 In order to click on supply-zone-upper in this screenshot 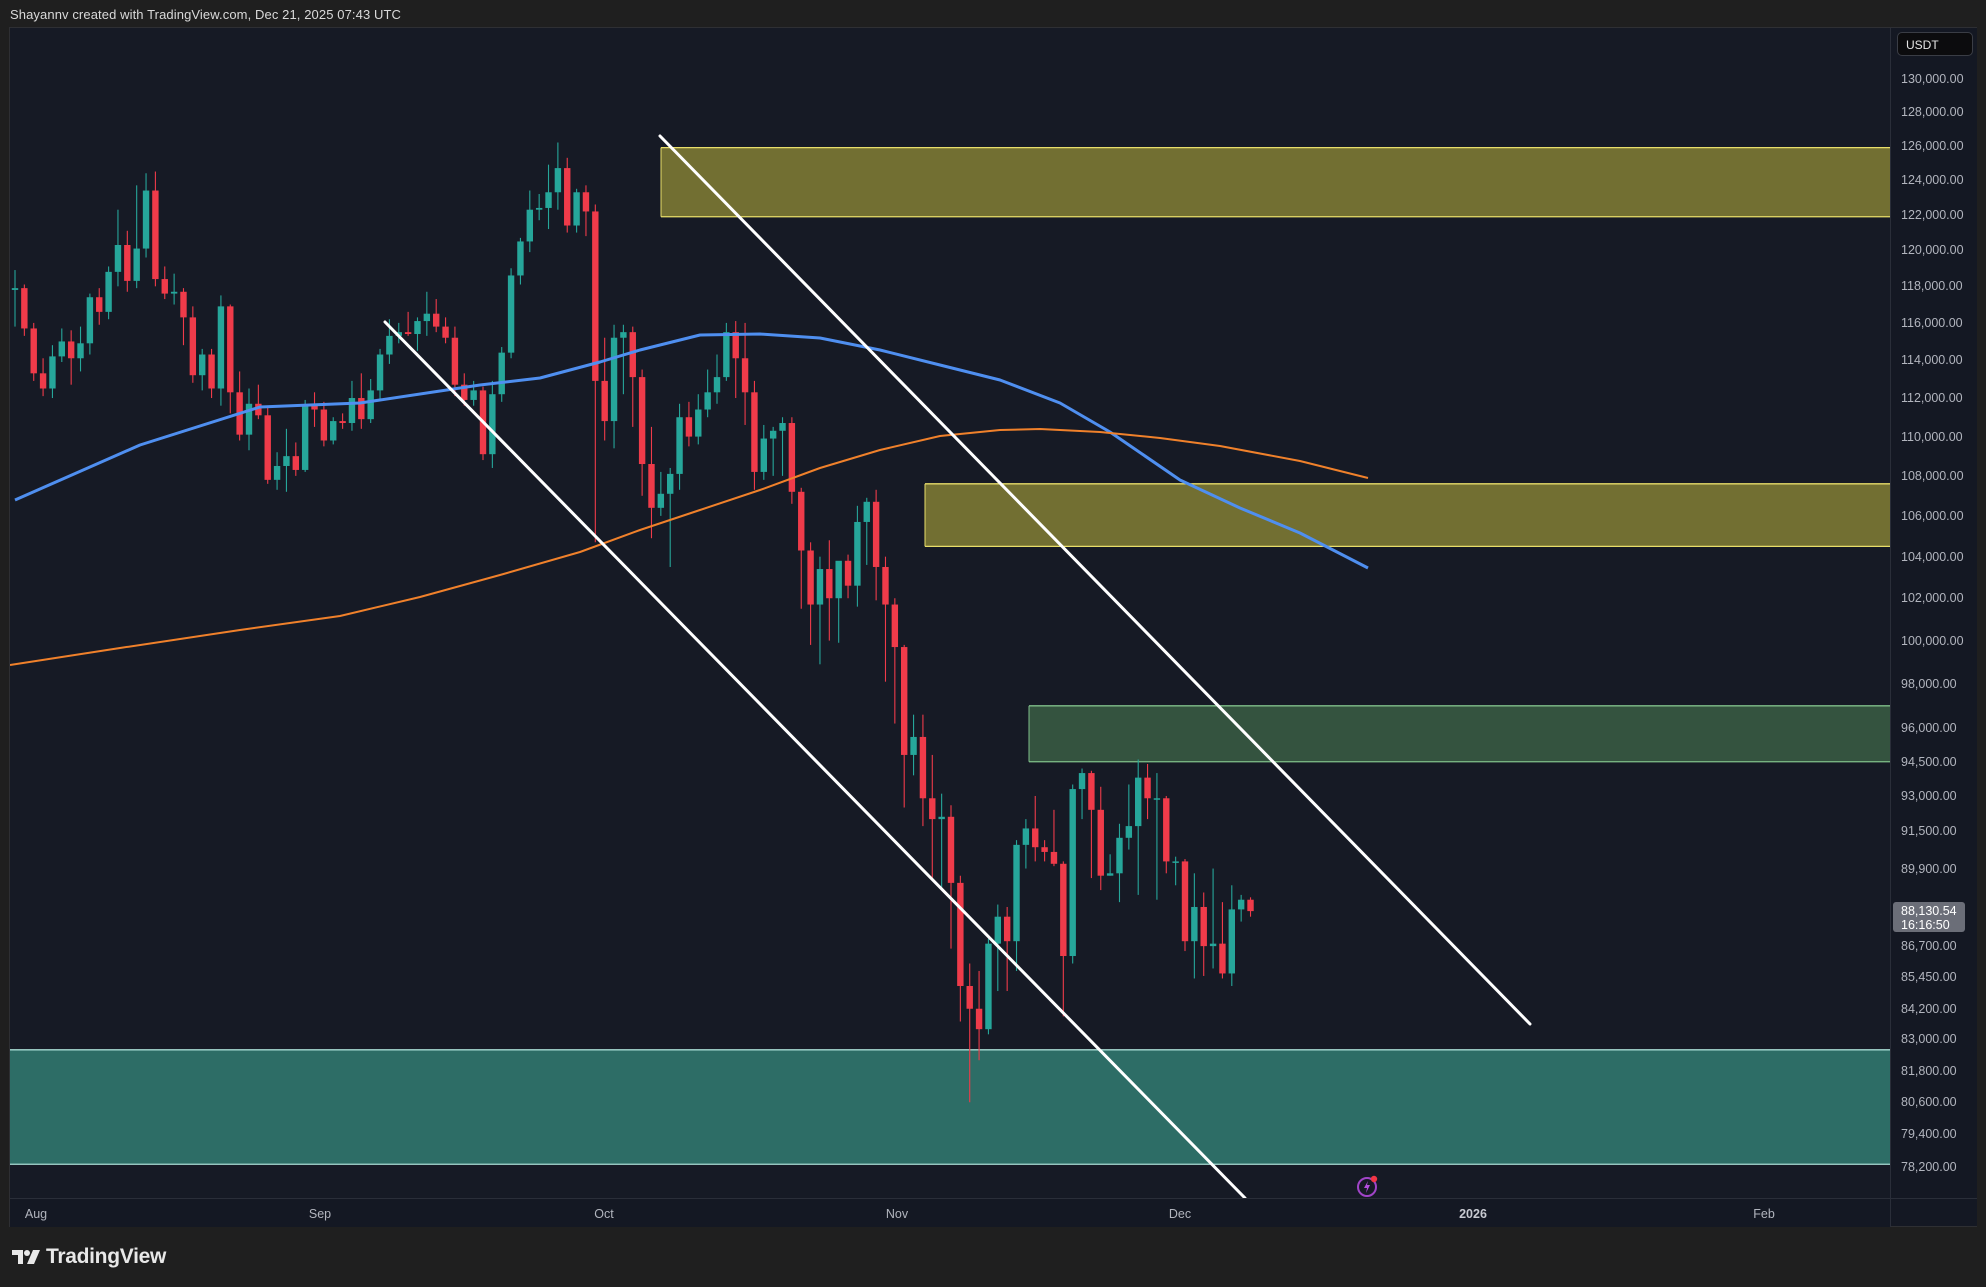, I will do `click(1275, 182)`.